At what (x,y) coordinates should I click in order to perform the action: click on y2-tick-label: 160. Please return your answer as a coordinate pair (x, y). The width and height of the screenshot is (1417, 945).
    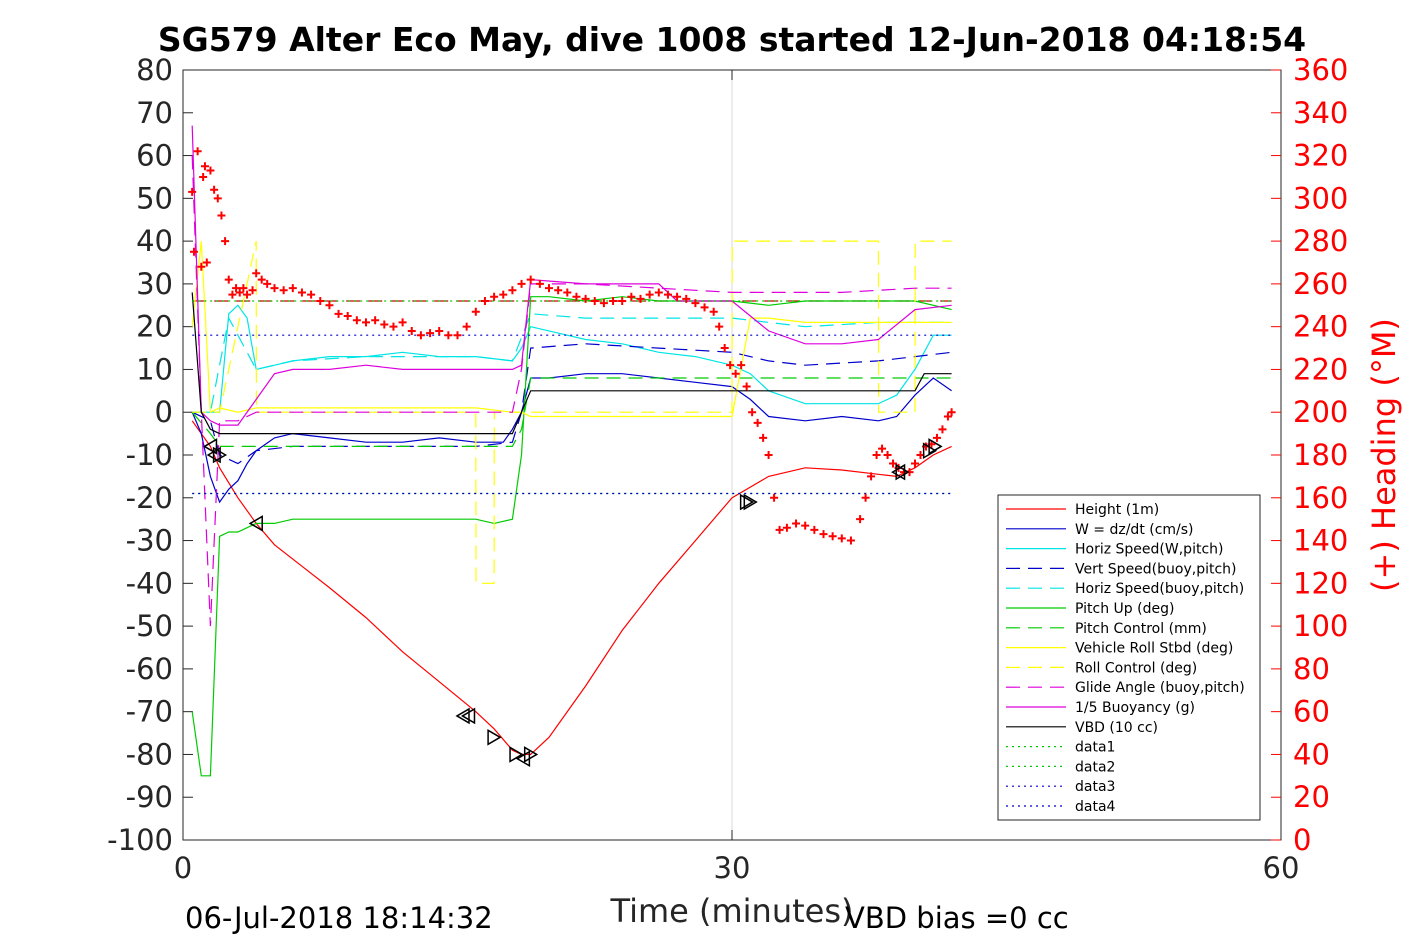
    Looking at the image, I should click on (1320, 498).